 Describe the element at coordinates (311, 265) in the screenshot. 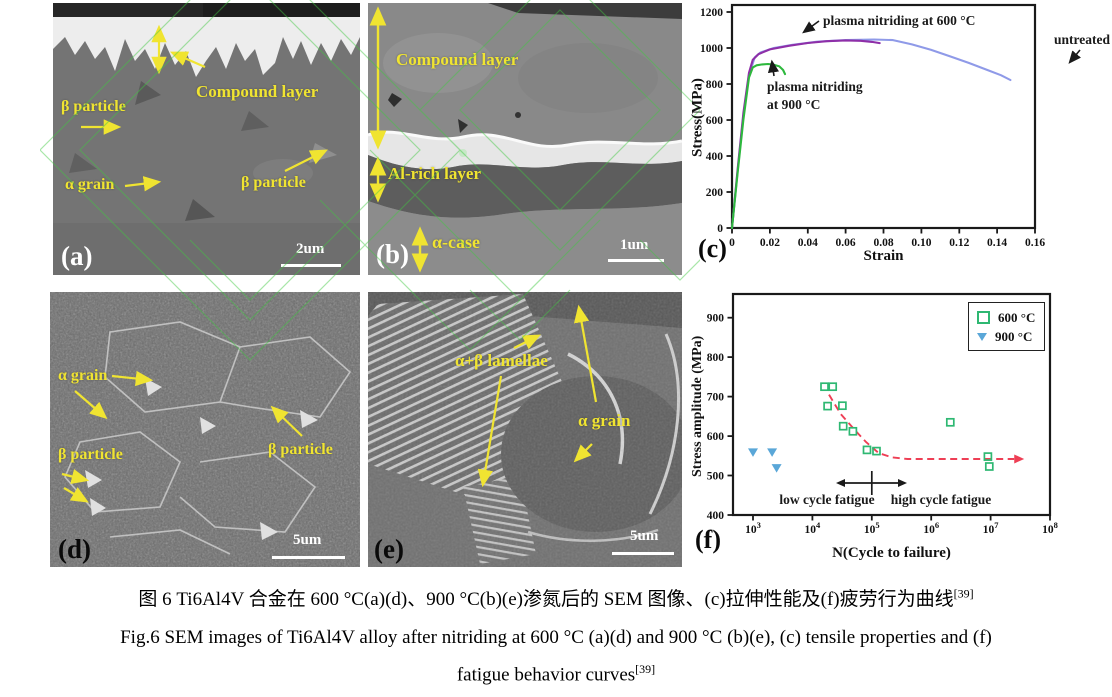

I see `scalebar-a` at that location.